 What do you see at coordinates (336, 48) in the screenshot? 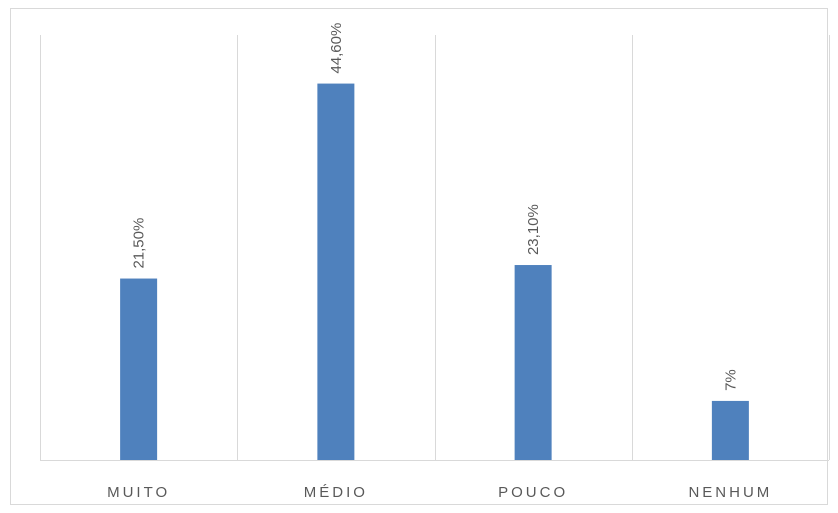
I see `data-label: 44,60%` at bounding box center [336, 48].